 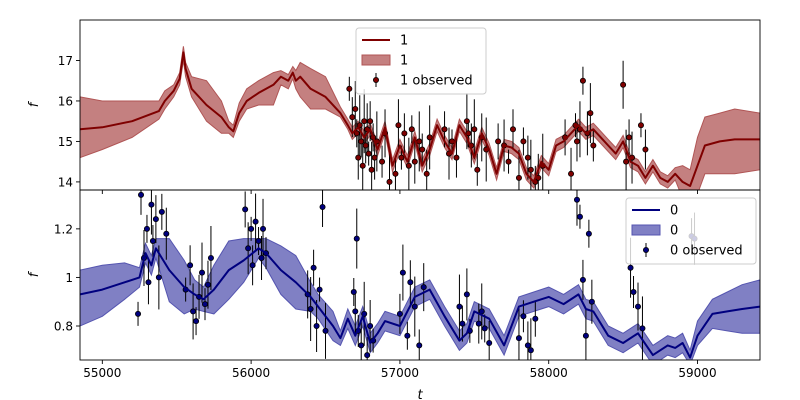 I want to click on legend: 0 0 0 observed, so click(x=691, y=231).